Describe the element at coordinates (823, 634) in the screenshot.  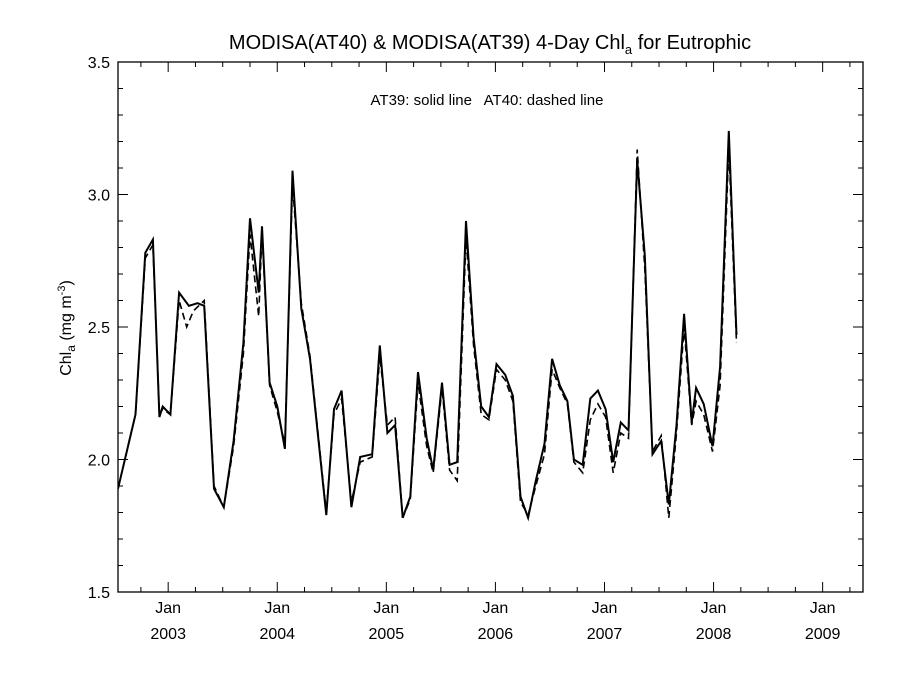
I see `x-tick-year: 2009` at that location.